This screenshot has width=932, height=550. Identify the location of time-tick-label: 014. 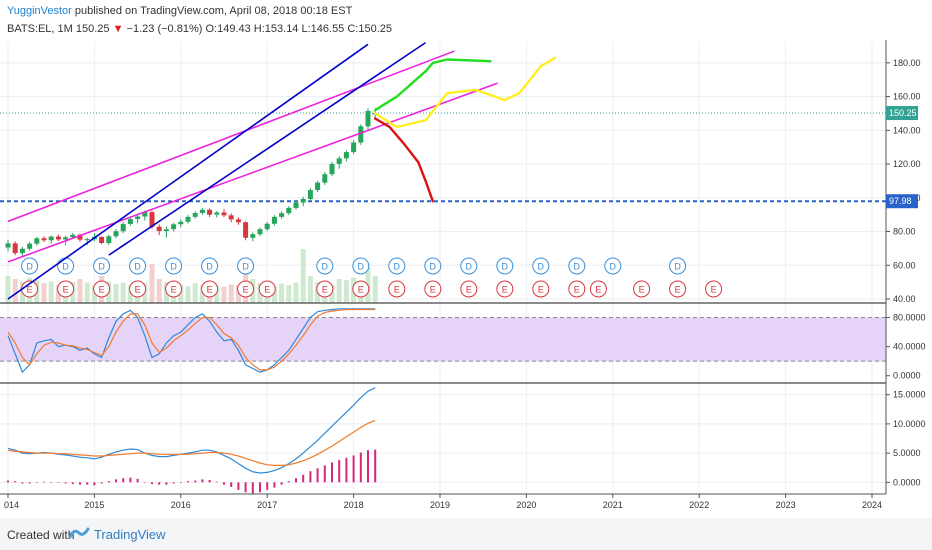
(11, 505).